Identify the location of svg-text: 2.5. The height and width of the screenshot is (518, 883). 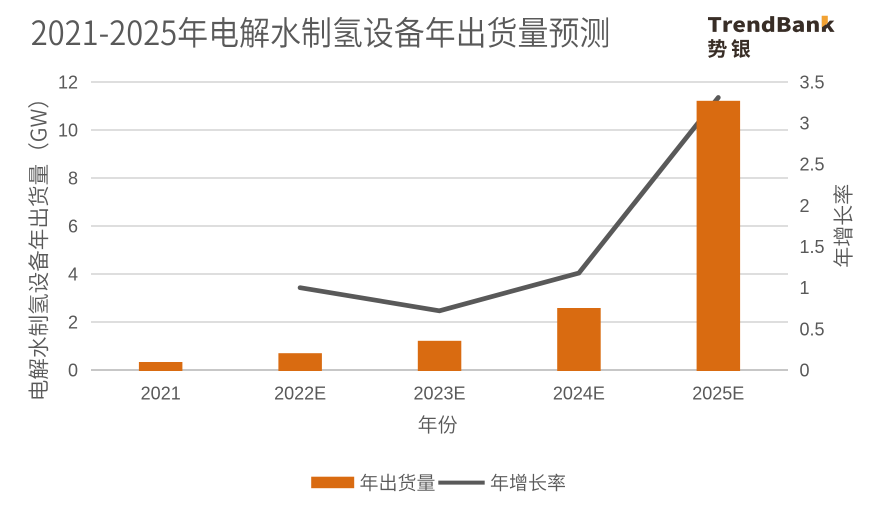
(812, 165).